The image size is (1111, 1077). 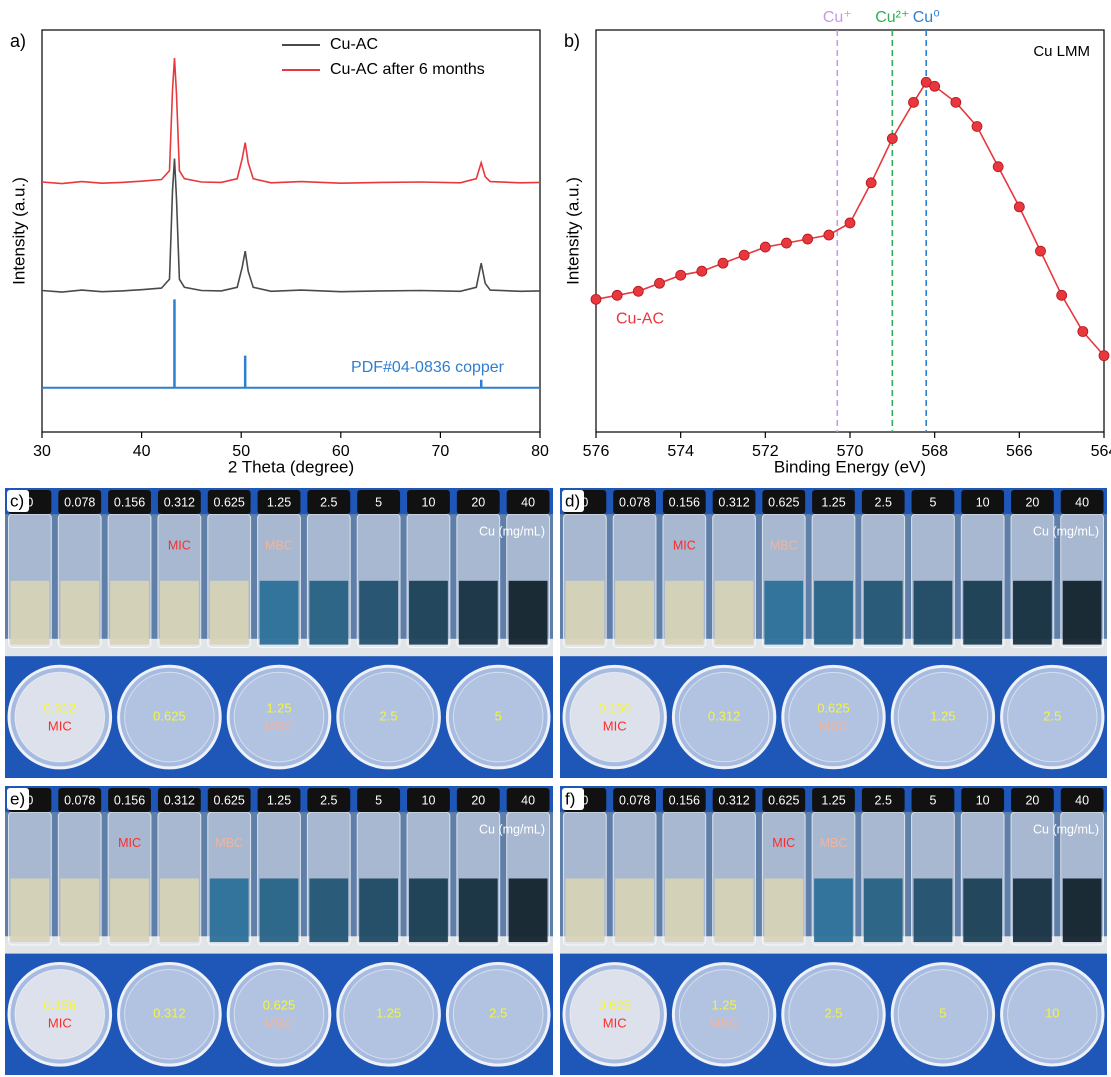 I want to click on dish-note: MIC, so click(x=615, y=726).